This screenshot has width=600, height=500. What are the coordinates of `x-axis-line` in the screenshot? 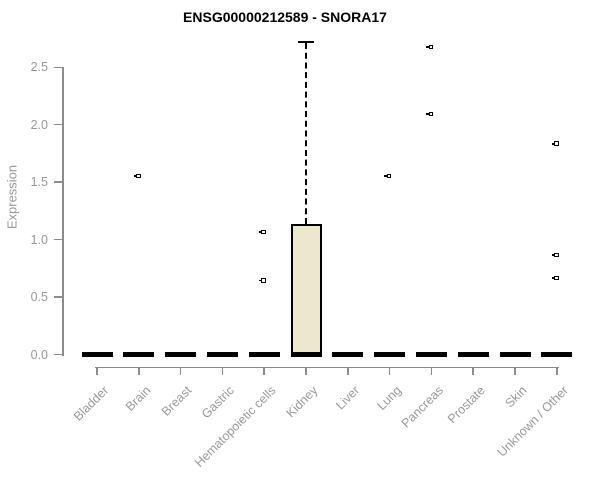 It's located at (327, 367).